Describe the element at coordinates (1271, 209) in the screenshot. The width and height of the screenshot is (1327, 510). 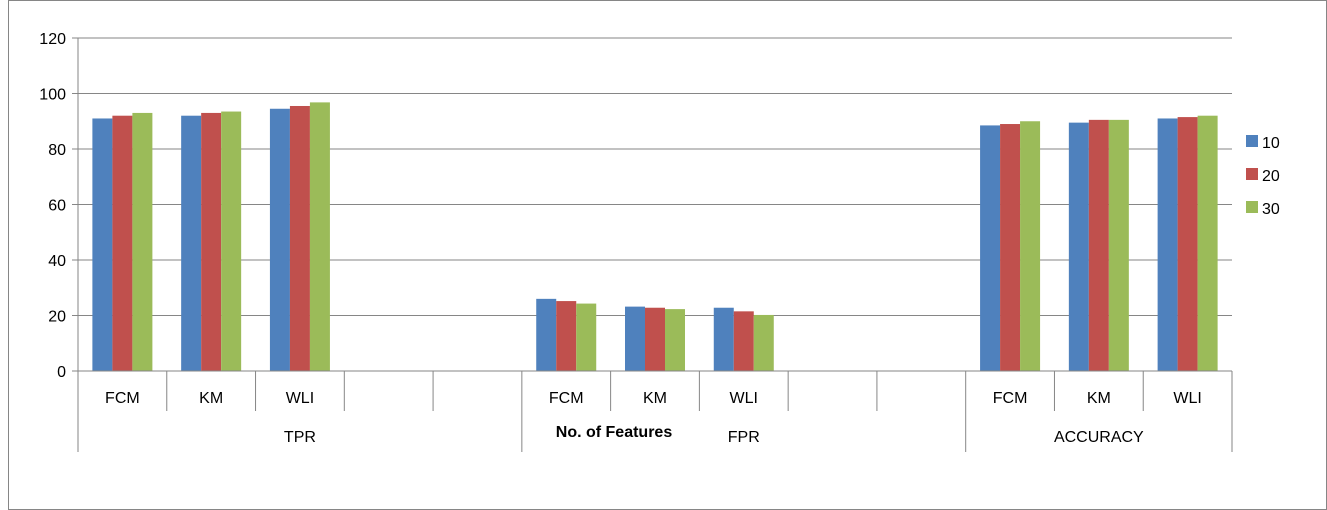
I see `legend-label: 30` at that location.